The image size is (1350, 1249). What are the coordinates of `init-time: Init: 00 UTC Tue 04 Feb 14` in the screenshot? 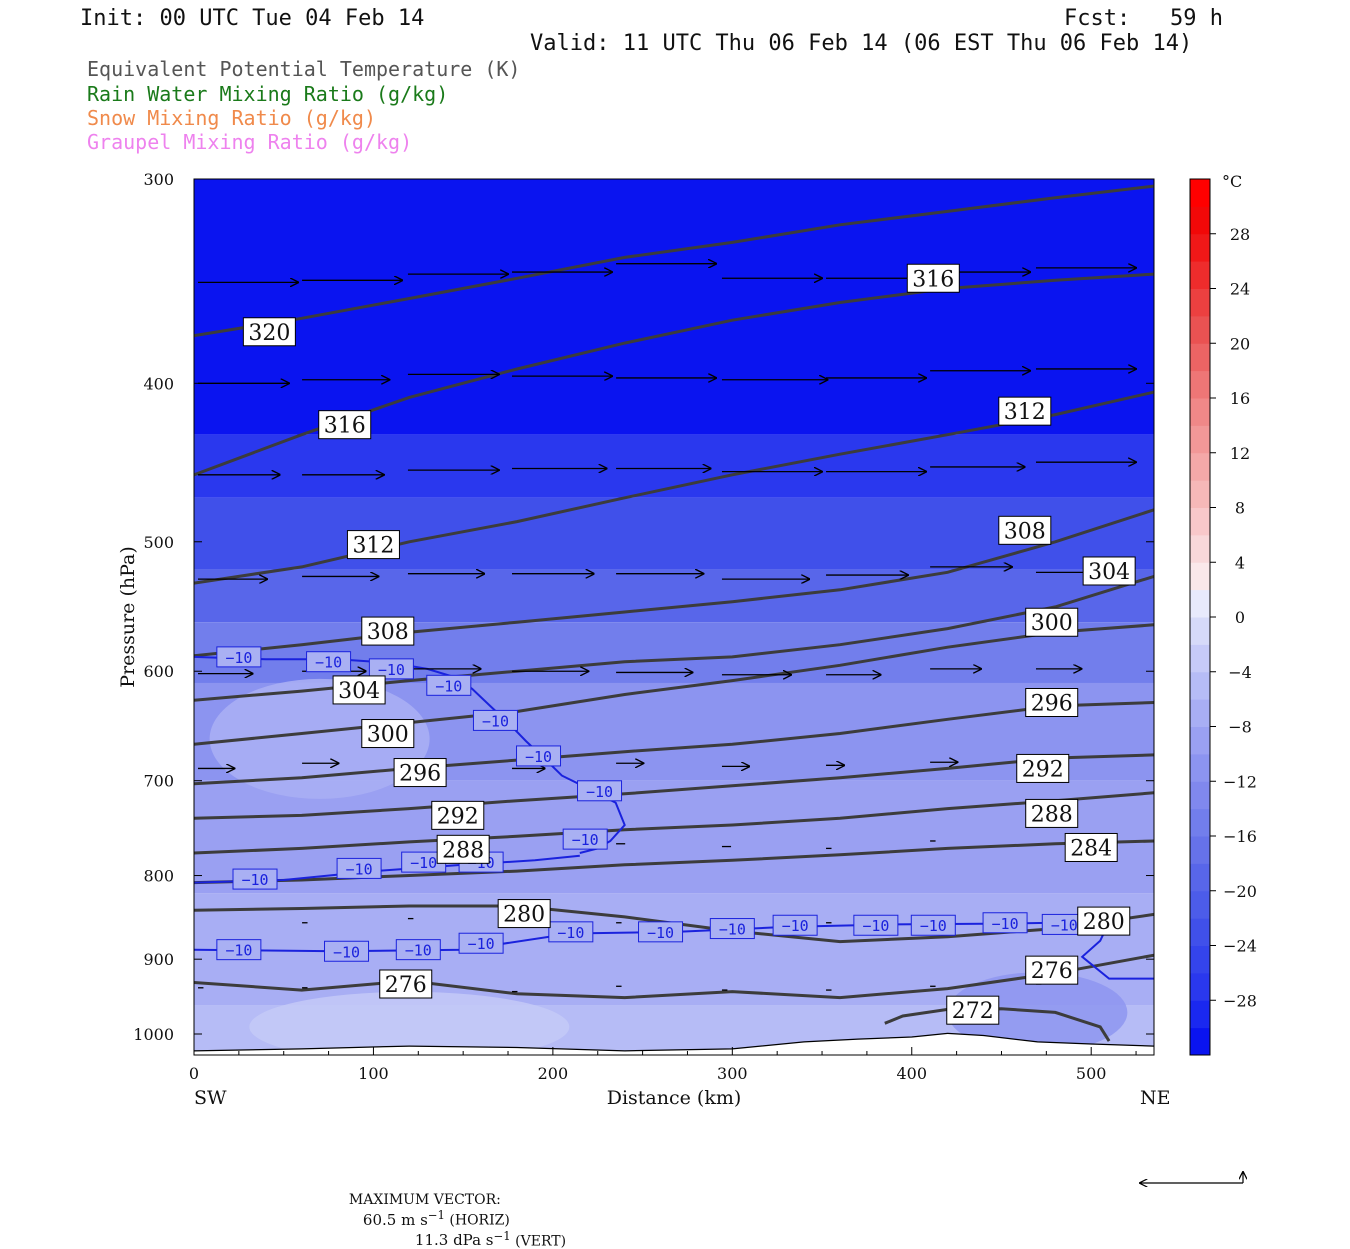 It's located at (252, 18).